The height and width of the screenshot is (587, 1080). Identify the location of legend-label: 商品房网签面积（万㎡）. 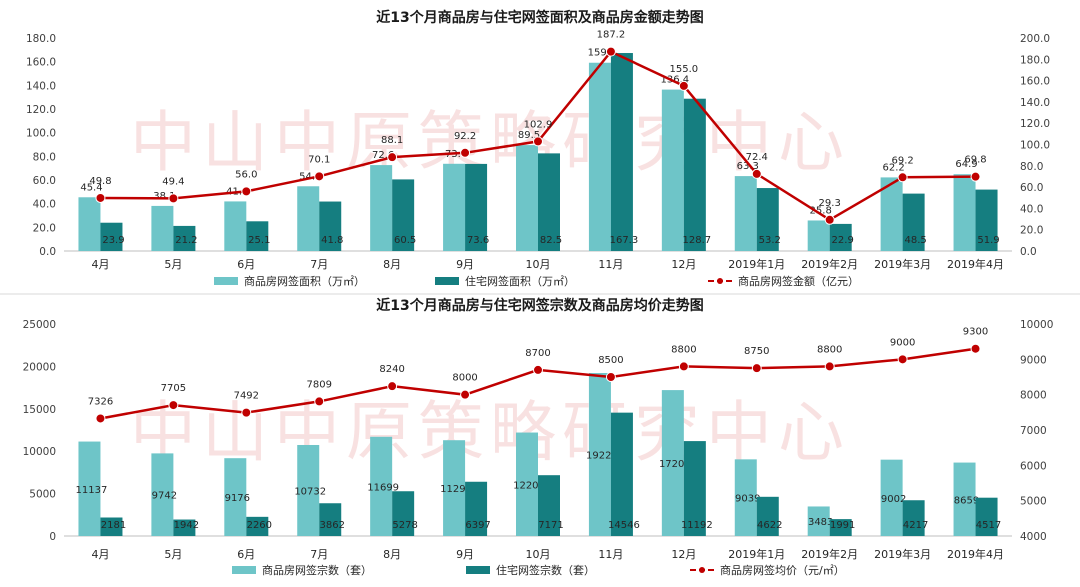
(304, 281).